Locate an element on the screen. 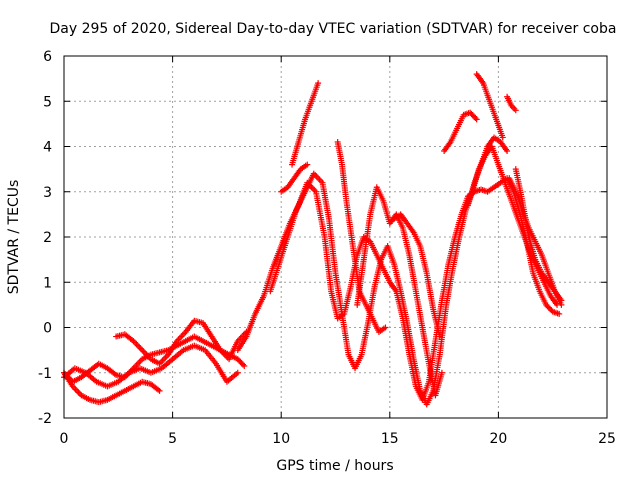 The width and height of the screenshot is (640, 480). x-tick-label-0: 0 is located at coordinates (64, 439).